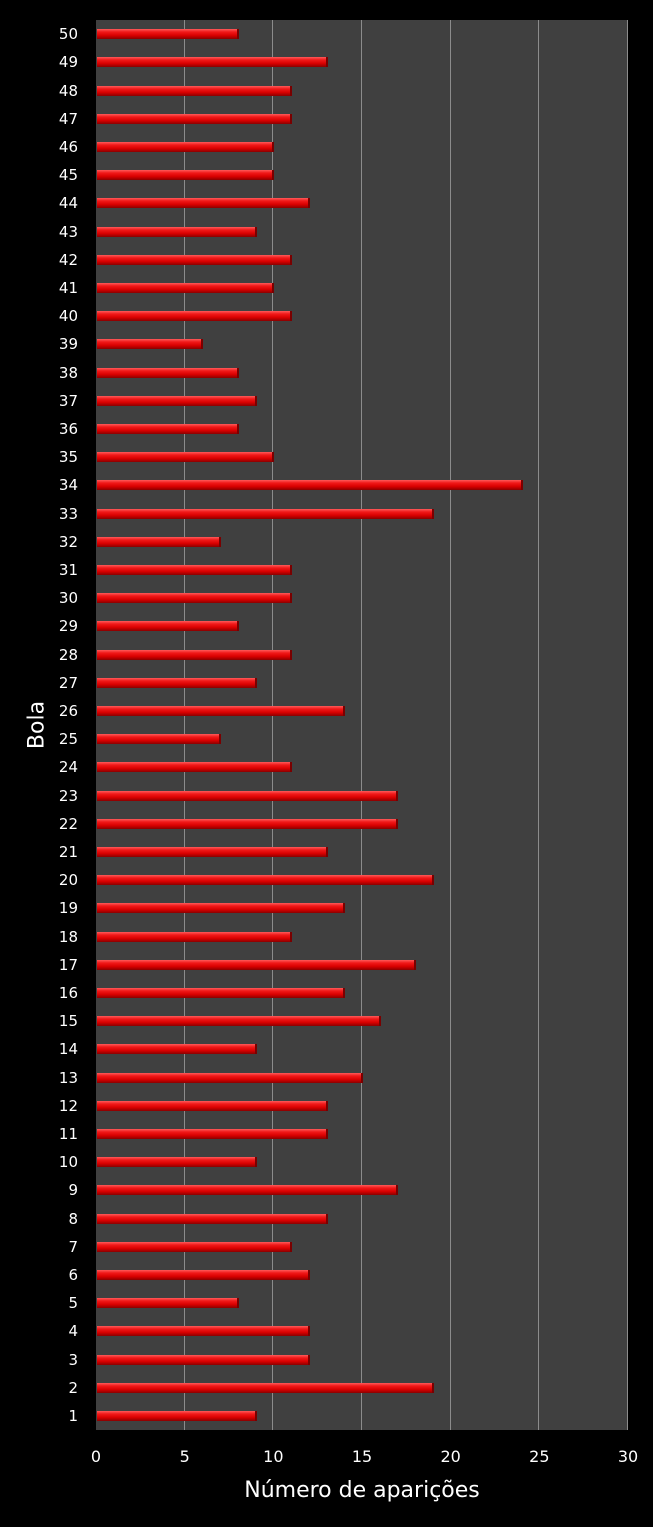  Describe the element at coordinates (68, 344) in the screenshot. I see `y-tick-label: 39` at that location.